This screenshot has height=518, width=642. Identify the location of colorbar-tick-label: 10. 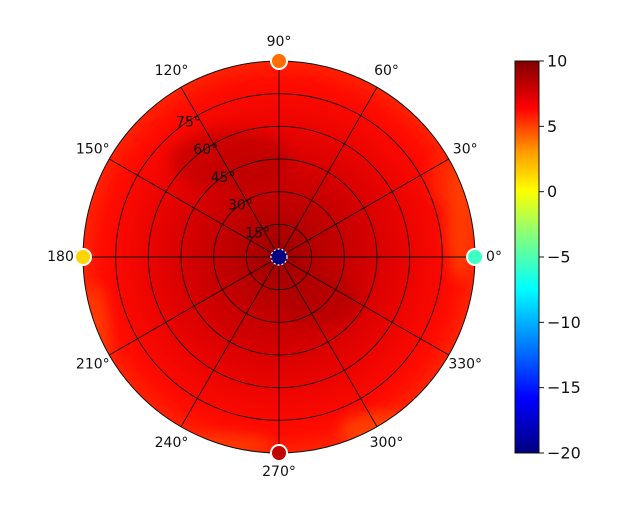
(557, 61).